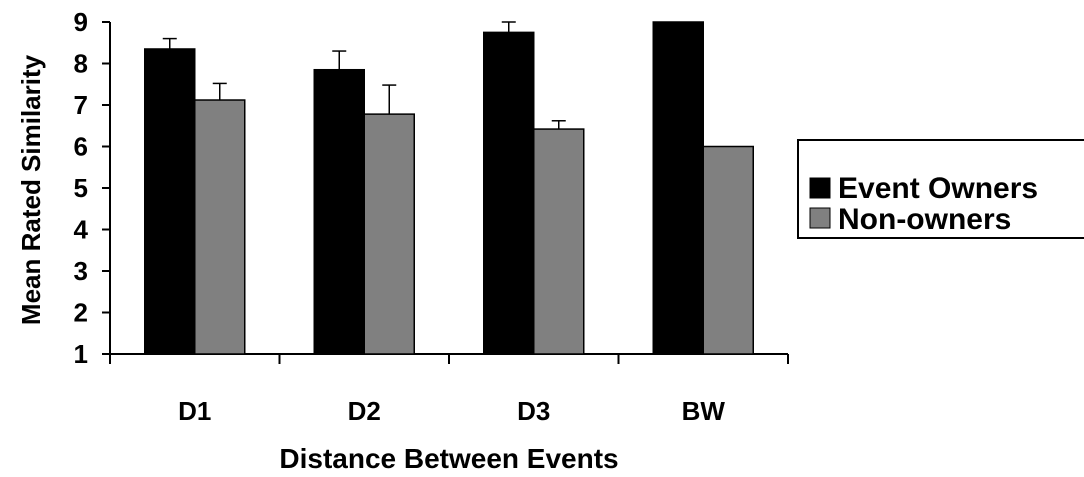  Describe the element at coordinates (339, 211) in the screenshot. I see `bar-event-owners-d2` at that location.